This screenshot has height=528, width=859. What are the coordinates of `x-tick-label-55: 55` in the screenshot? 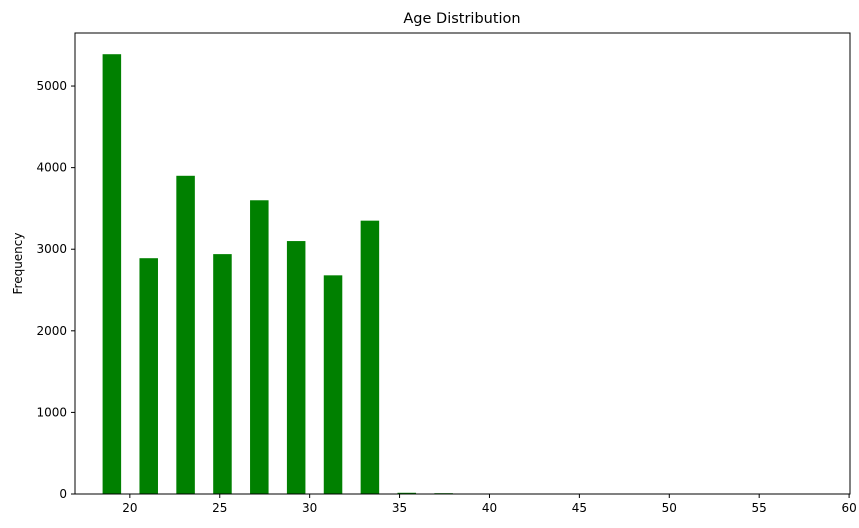 It's located at (759, 508).